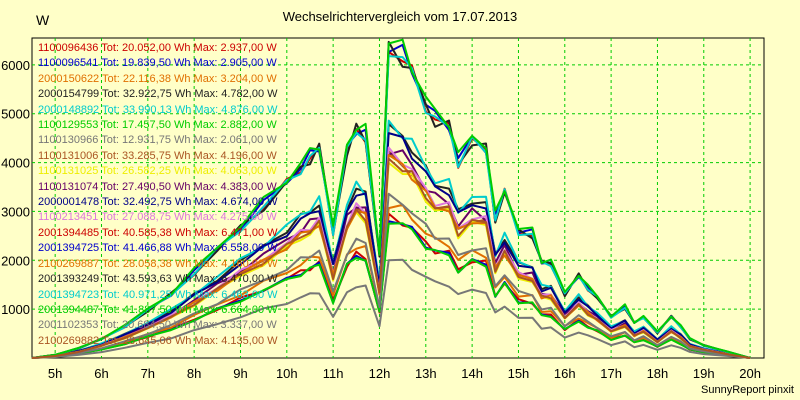  Describe the element at coordinates (704, 373) in the screenshot. I see `x-tick-label: 19h` at that location.